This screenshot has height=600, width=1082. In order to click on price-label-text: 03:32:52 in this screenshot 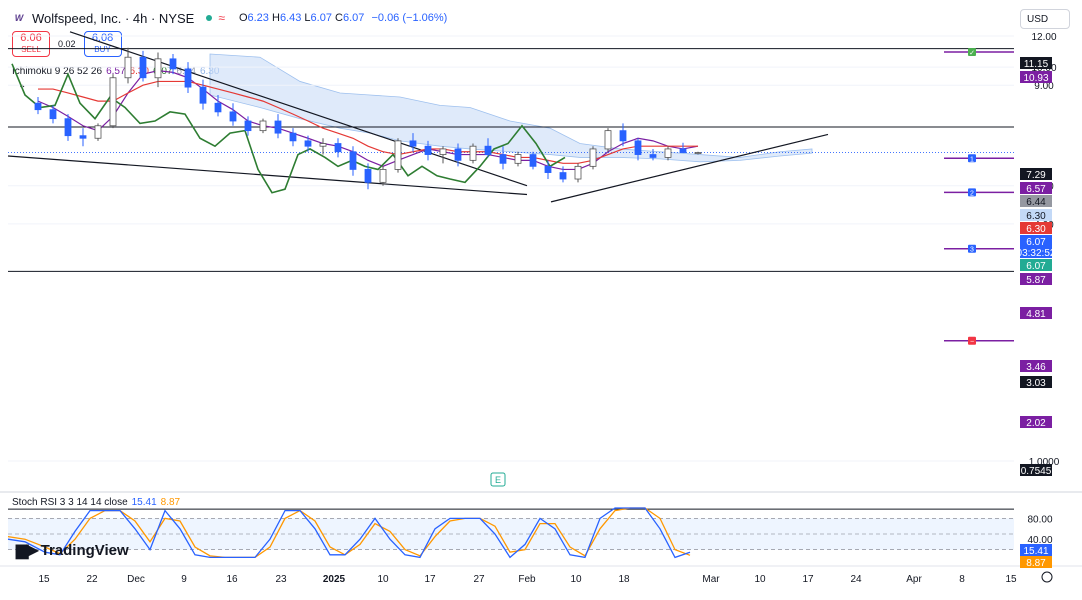, I will do `click(1036, 253)`.